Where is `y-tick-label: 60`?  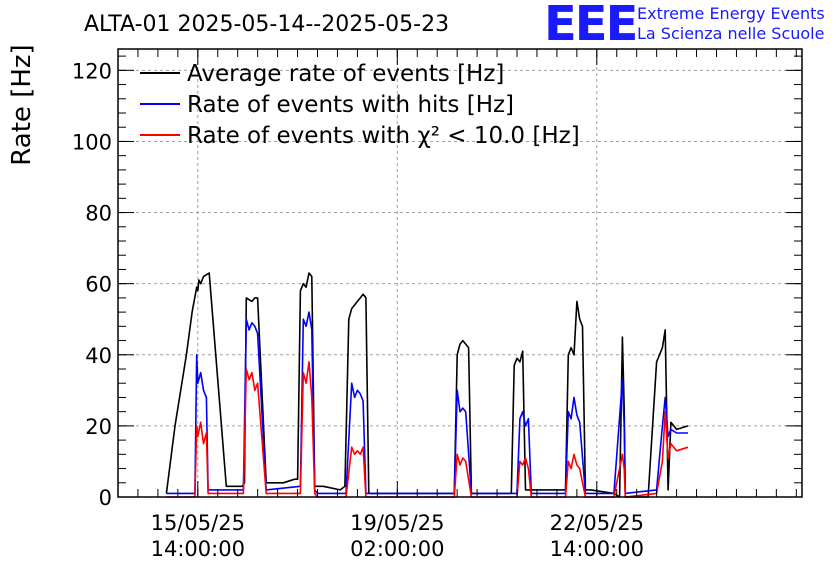
y-tick-label: 60 is located at coordinates (98, 285).